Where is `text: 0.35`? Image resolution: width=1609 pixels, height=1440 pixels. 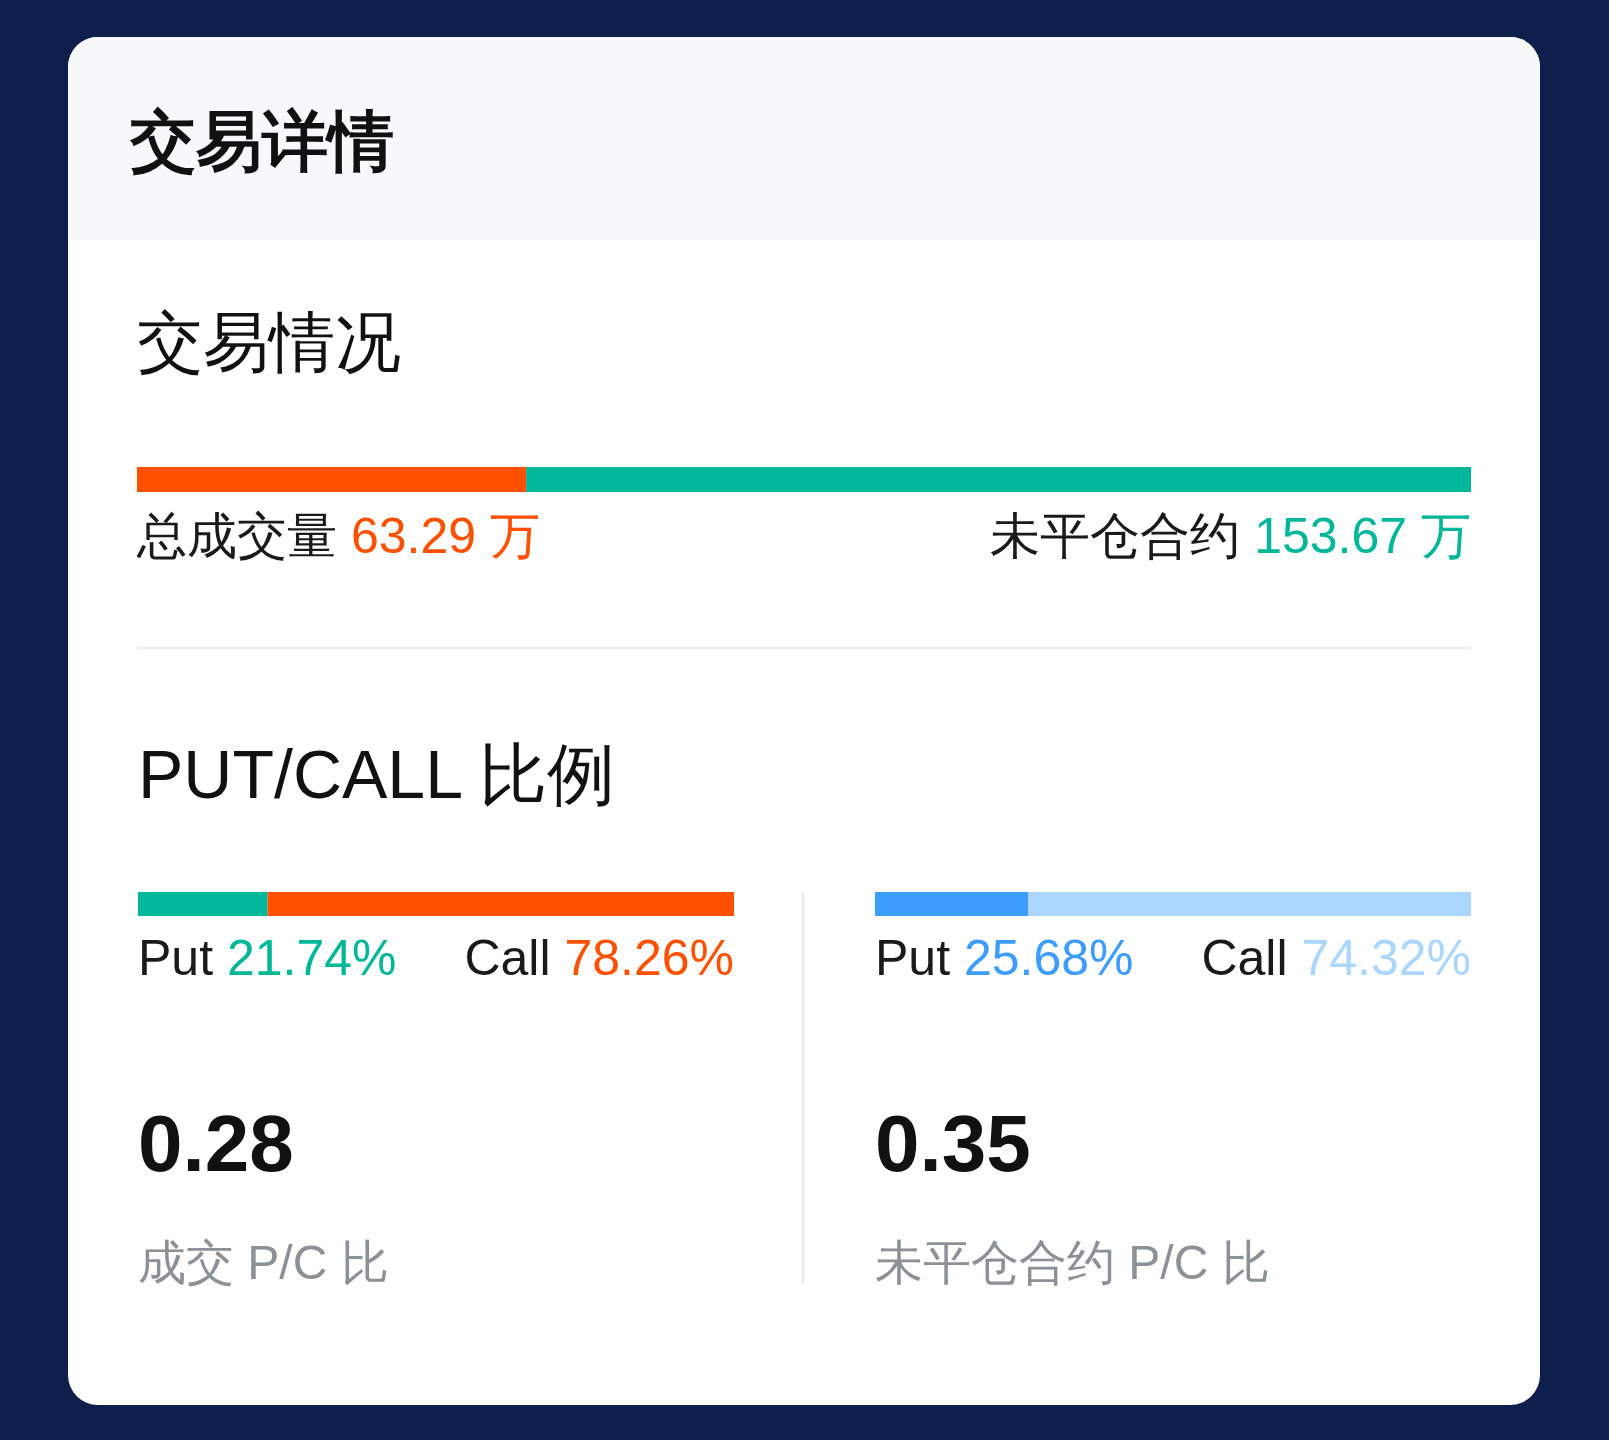
text: 0.35 is located at coordinates (953, 1143).